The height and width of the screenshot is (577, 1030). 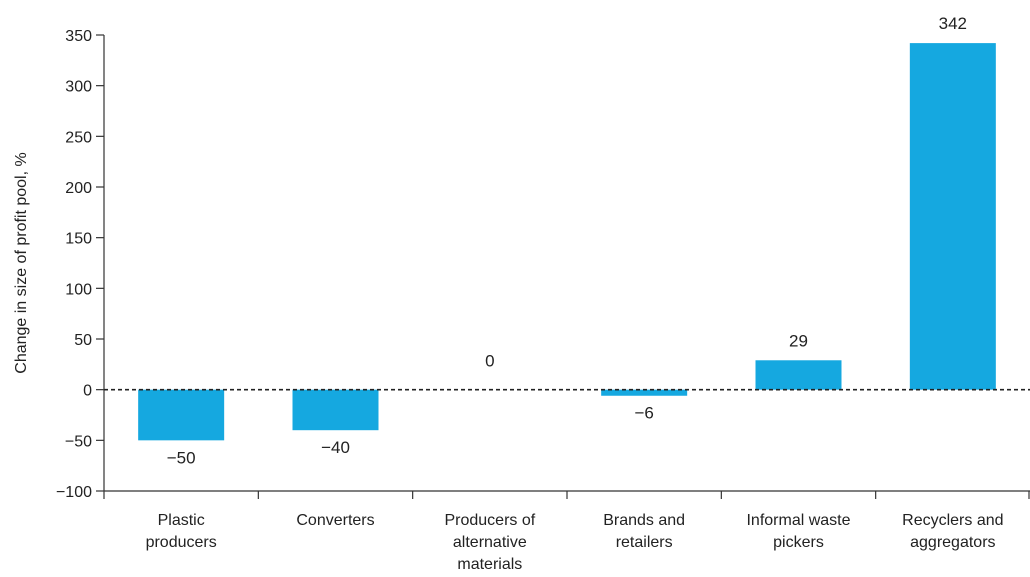 I want to click on x-category-label-line: aggregators, so click(x=952, y=542).